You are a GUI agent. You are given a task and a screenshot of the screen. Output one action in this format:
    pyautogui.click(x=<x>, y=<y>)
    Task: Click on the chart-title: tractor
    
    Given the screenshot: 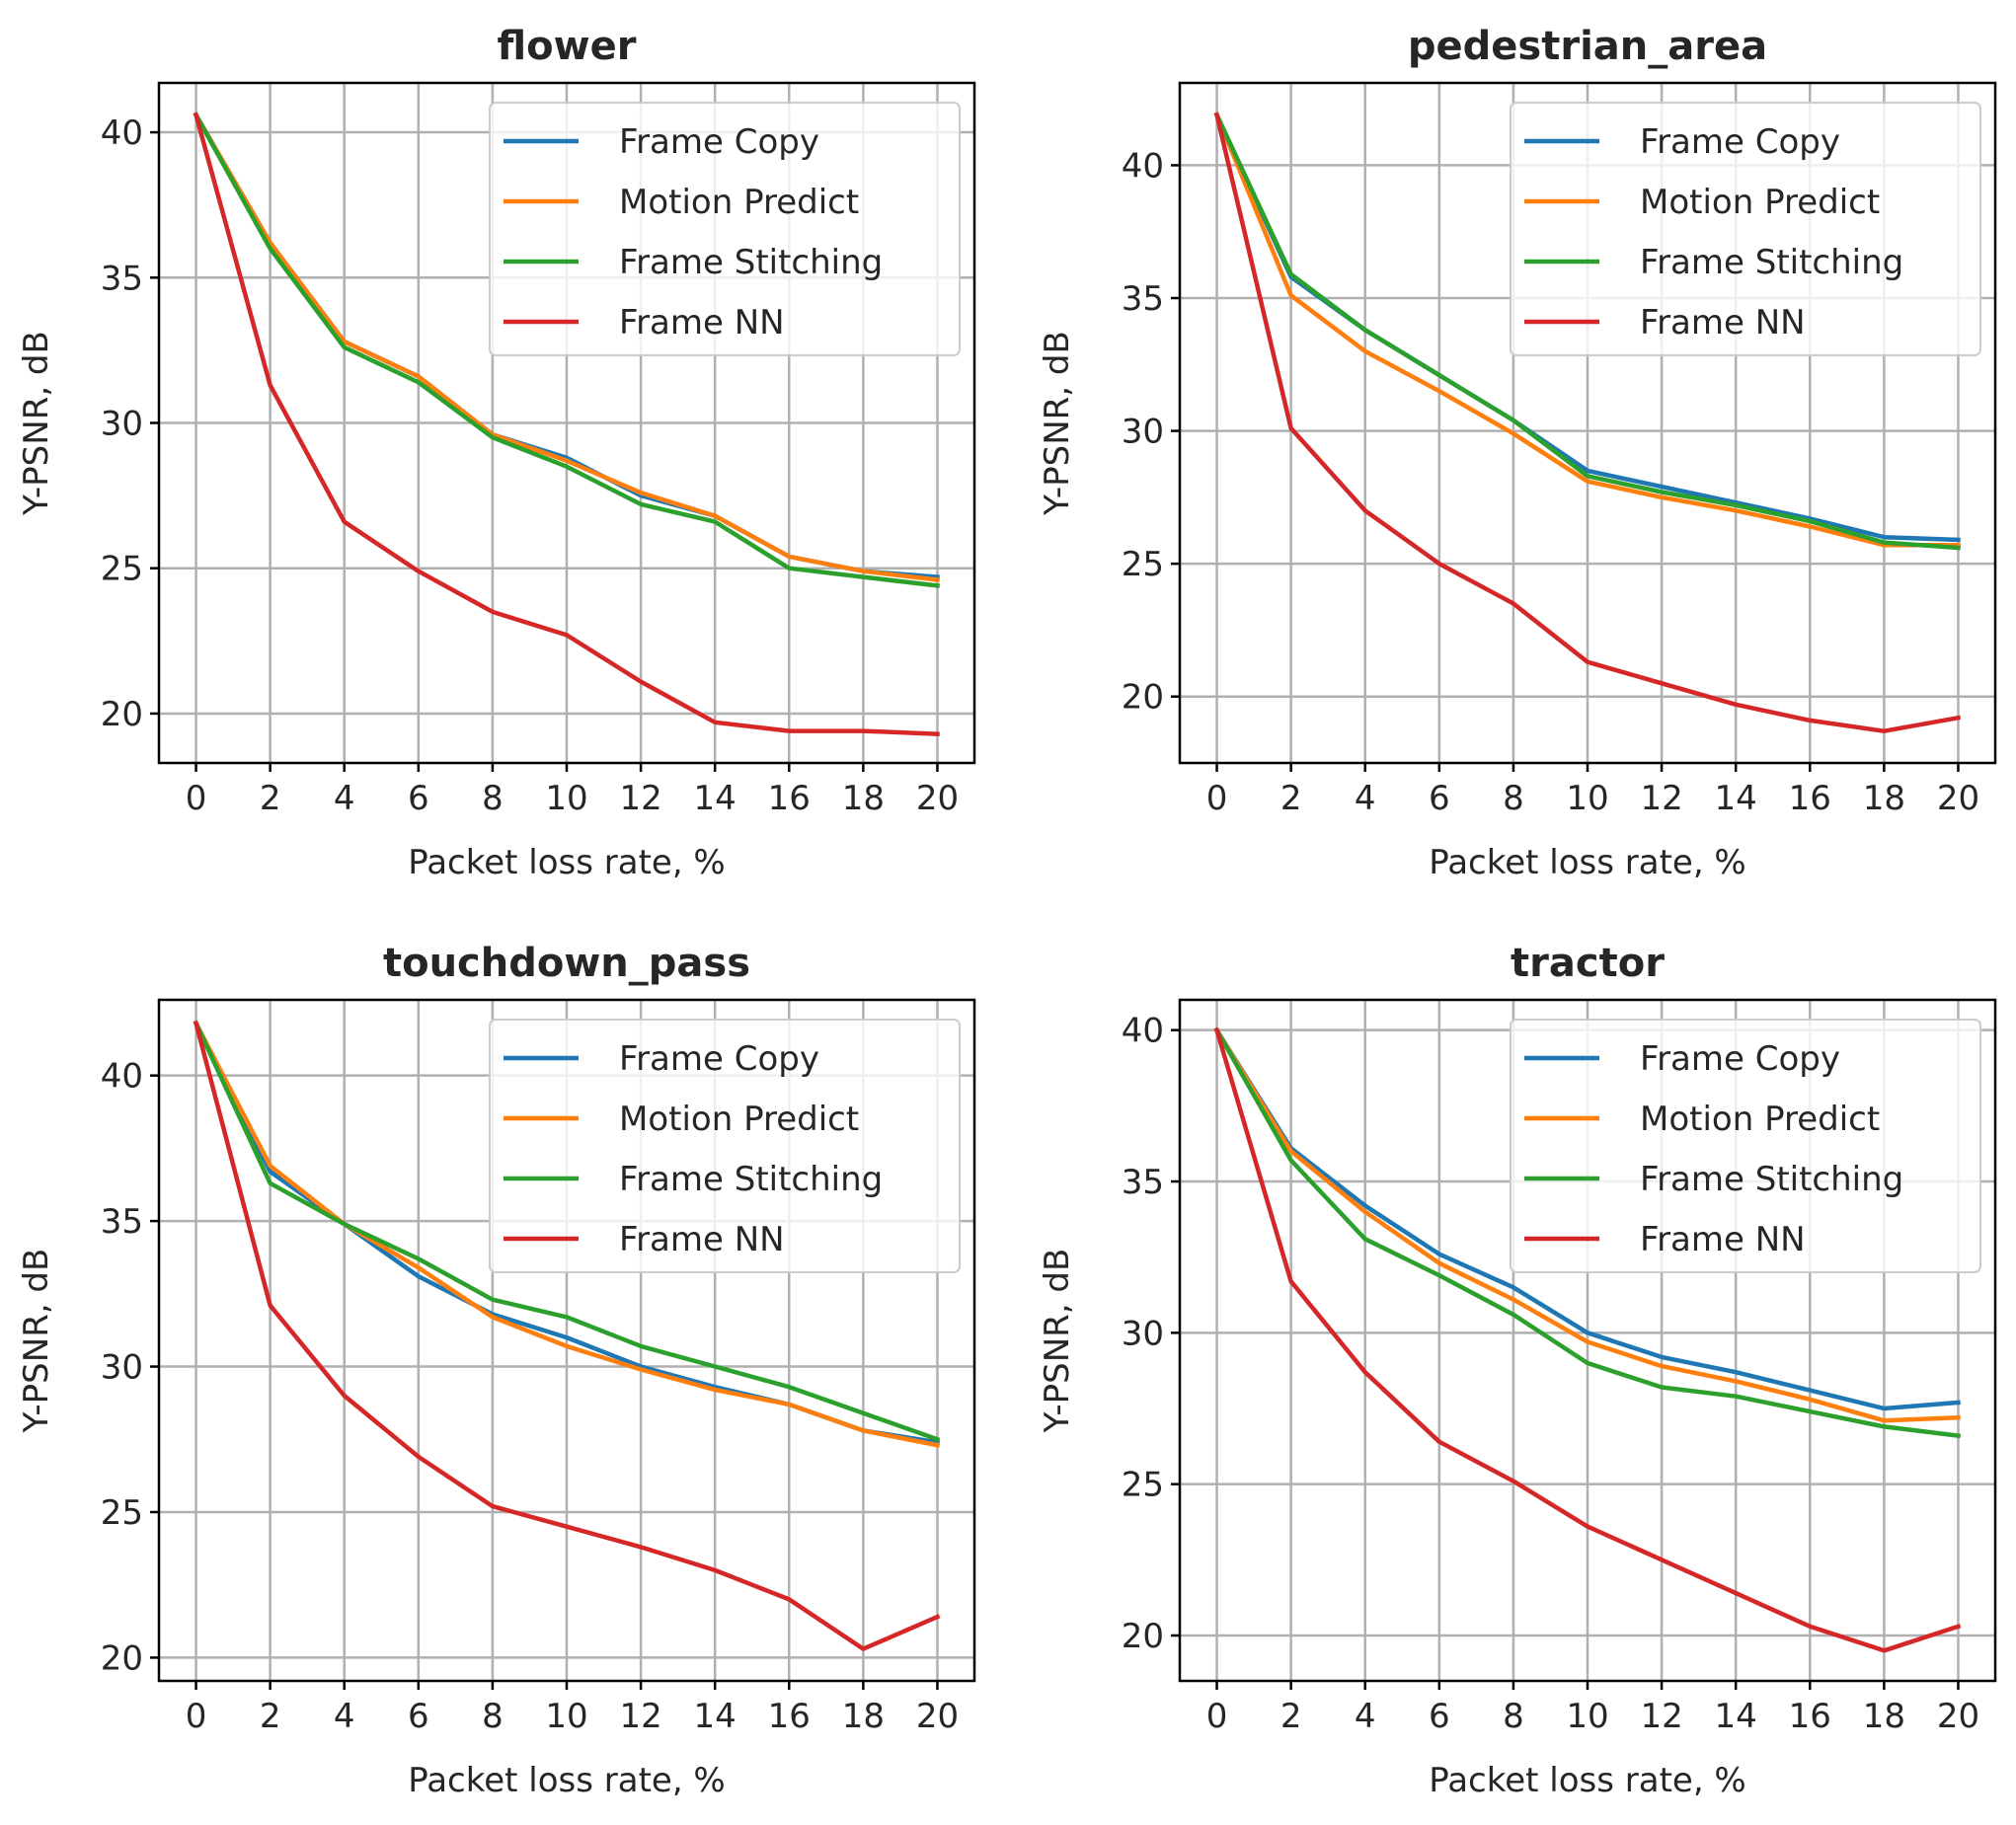 What is the action you would take?
    pyautogui.click(x=1588, y=963)
    